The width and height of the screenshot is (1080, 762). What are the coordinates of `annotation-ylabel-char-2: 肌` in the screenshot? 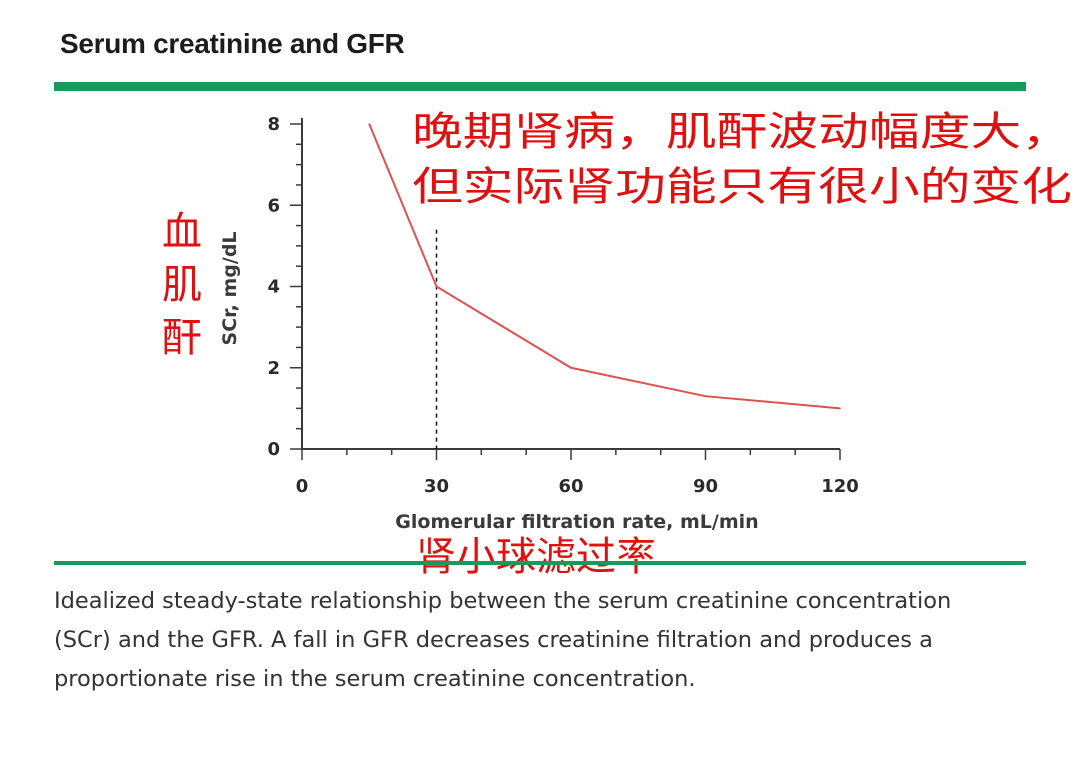 It's located at (182, 285).